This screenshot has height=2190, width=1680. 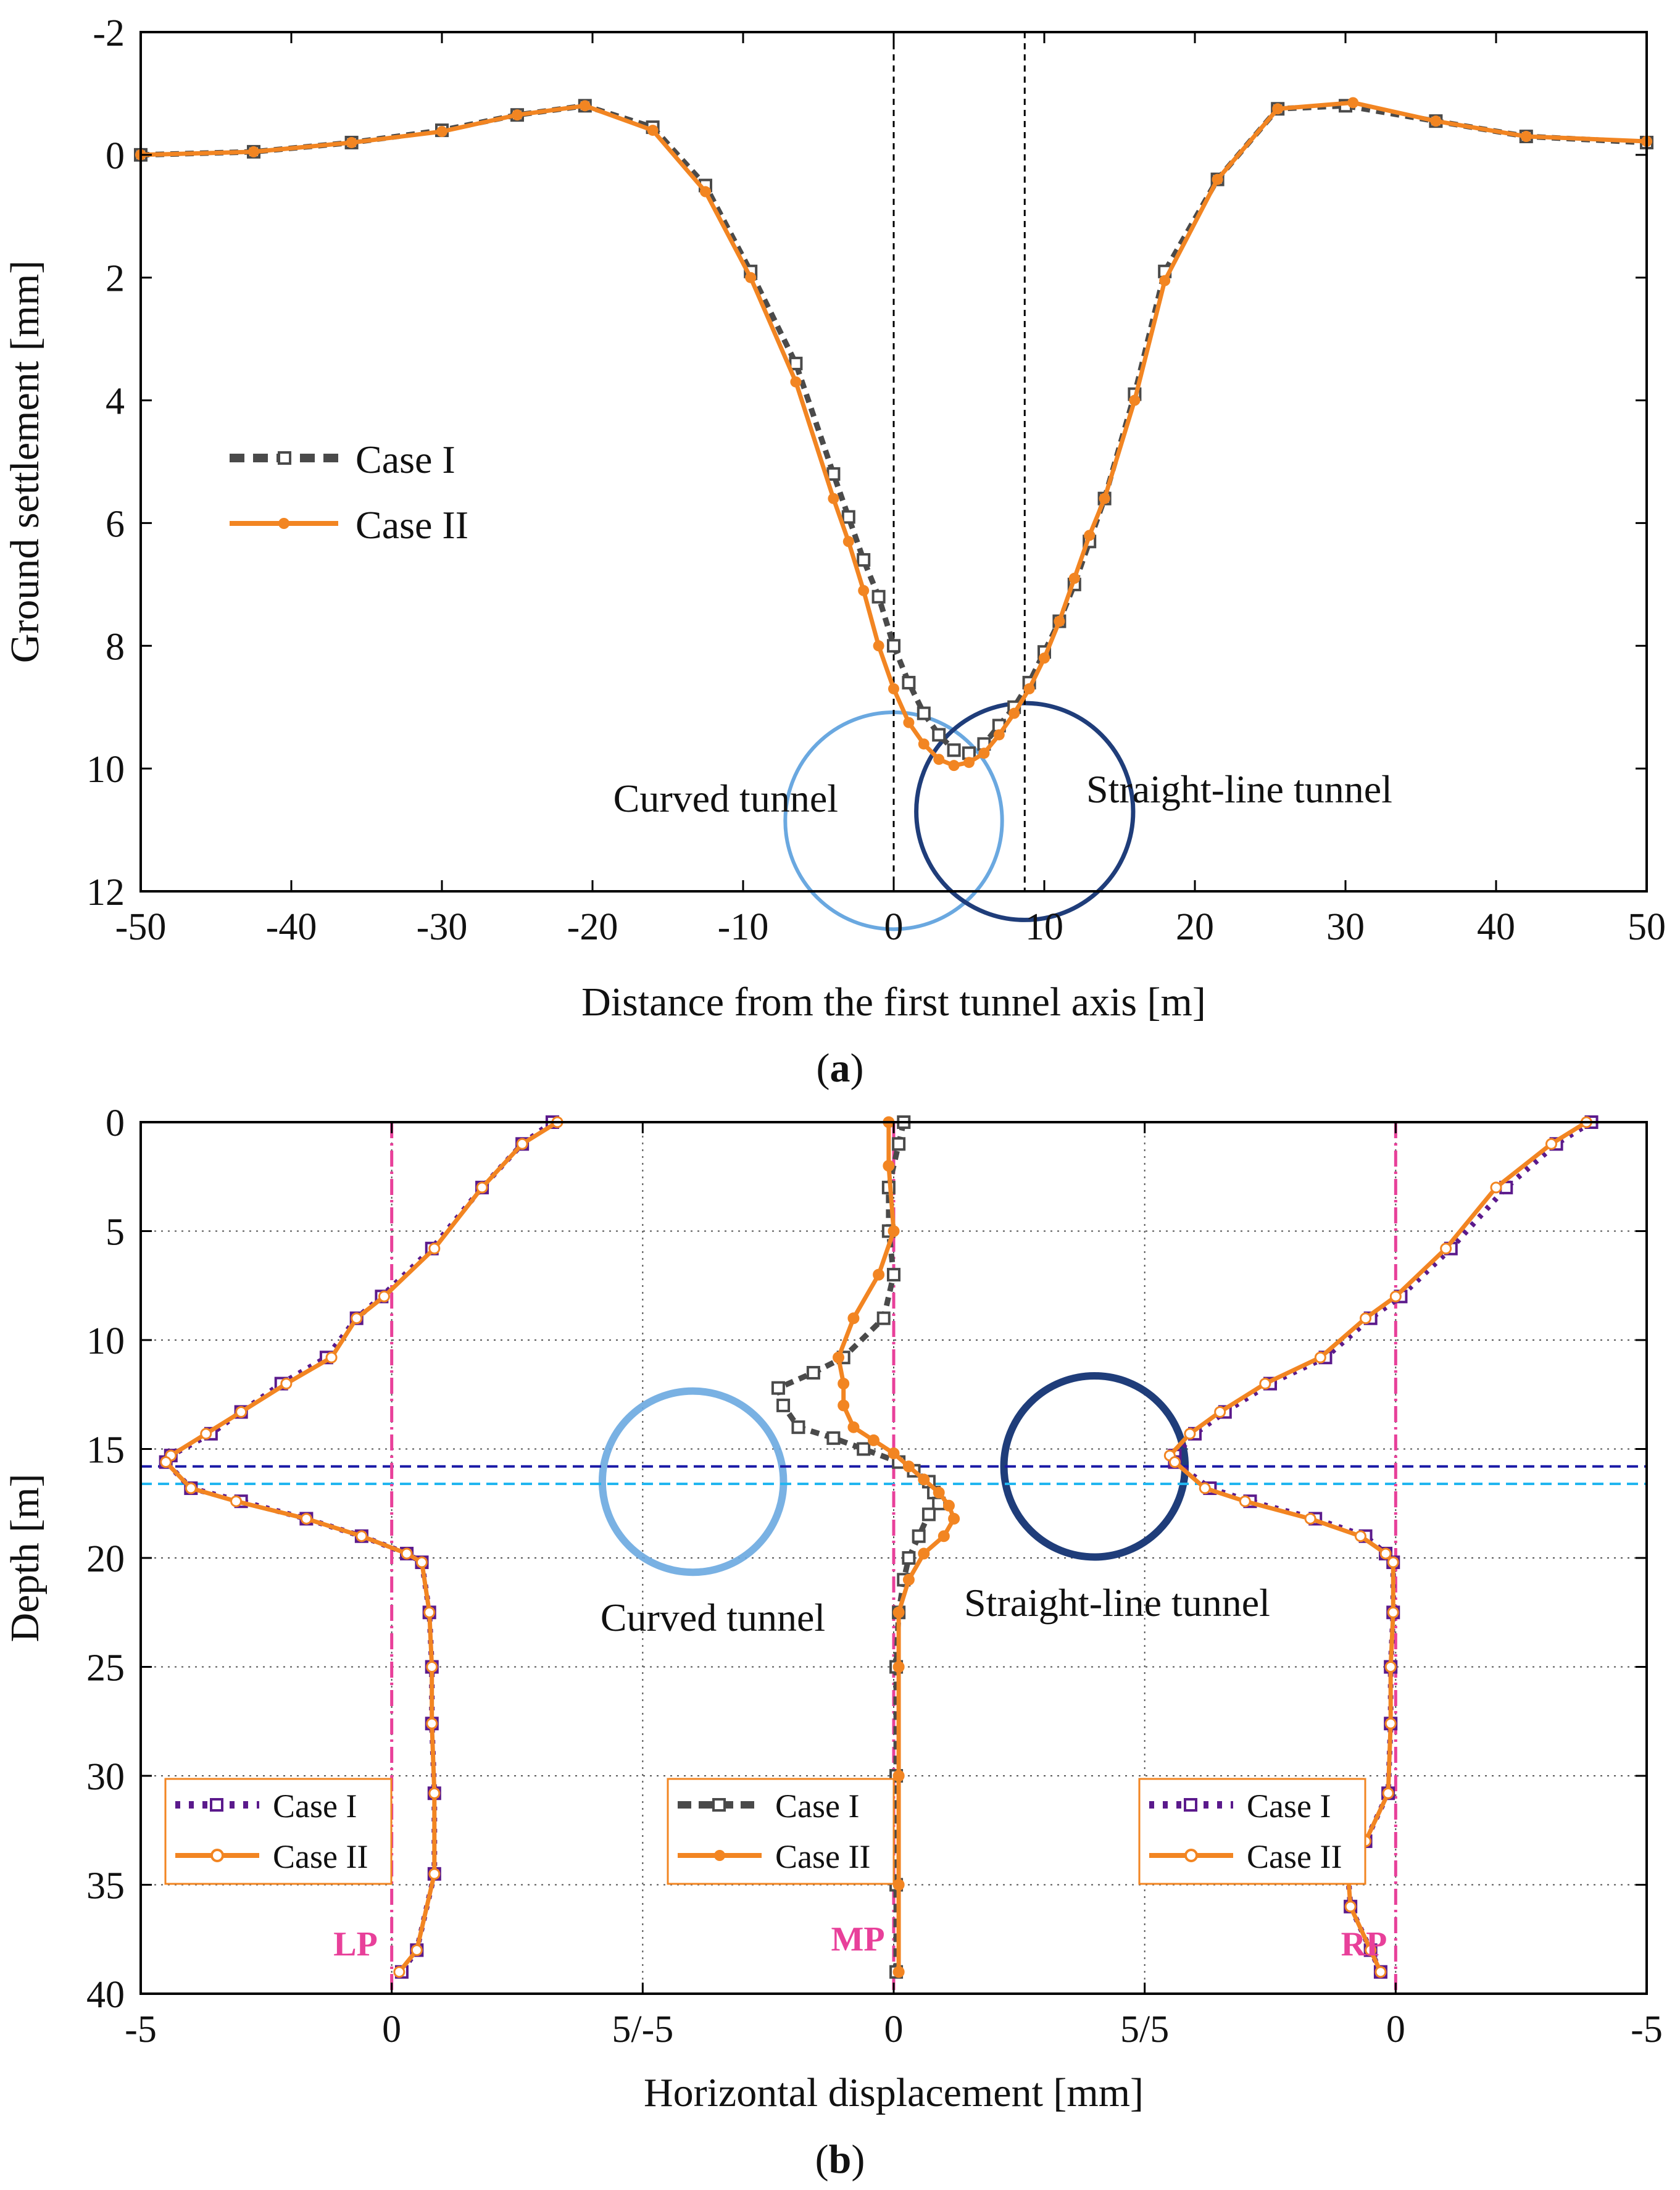 What do you see at coordinates (719, 1805) in the screenshot?
I see `b-legend-mp-case1-marker` at bounding box center [719, 1805].